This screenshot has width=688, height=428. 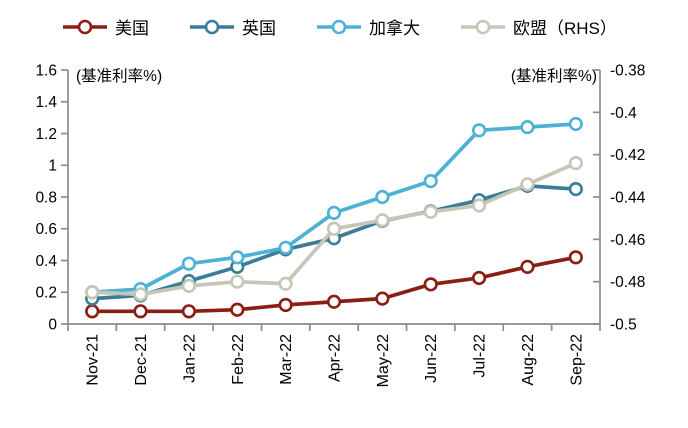 I want to click on legend-marker-uk-icon, so click(x=212, y=26).